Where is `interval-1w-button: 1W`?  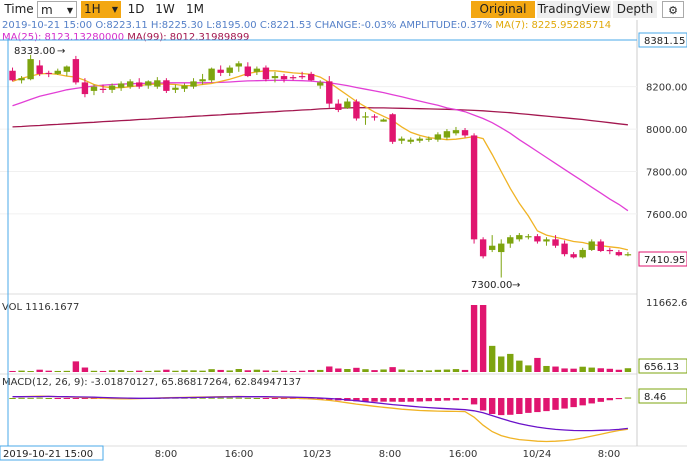 interval-1w-button: 1W is located at coordinates (165, 9).